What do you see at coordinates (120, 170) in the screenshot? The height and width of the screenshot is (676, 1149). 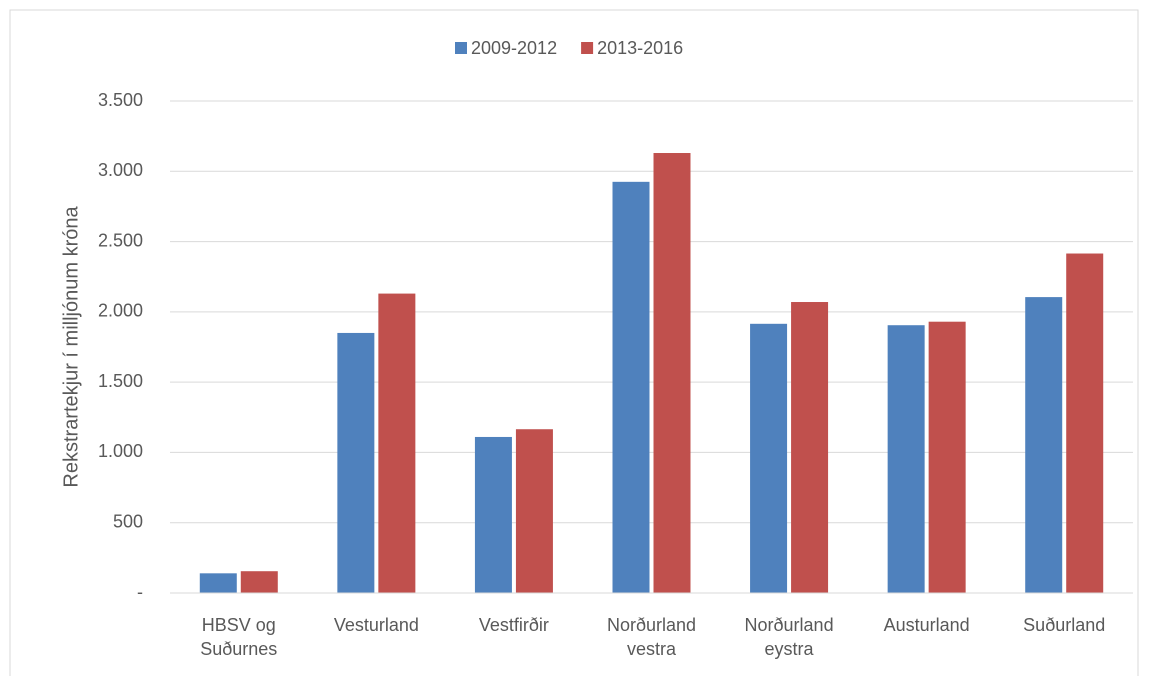 I see `y-tick-label: 3.000` at bounding box center [120, 170].